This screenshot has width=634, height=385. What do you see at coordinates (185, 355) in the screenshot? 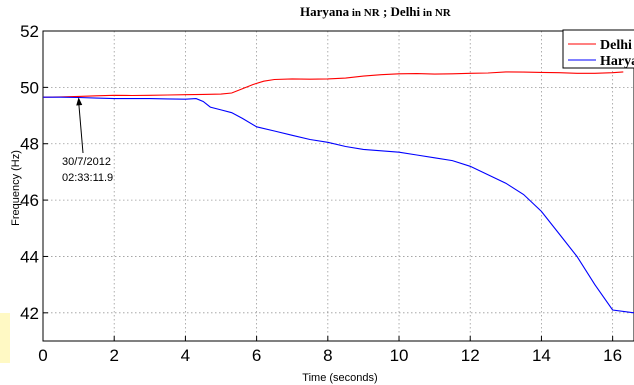
I see `x-tick-label: 4` at bounding box center [185, 355].